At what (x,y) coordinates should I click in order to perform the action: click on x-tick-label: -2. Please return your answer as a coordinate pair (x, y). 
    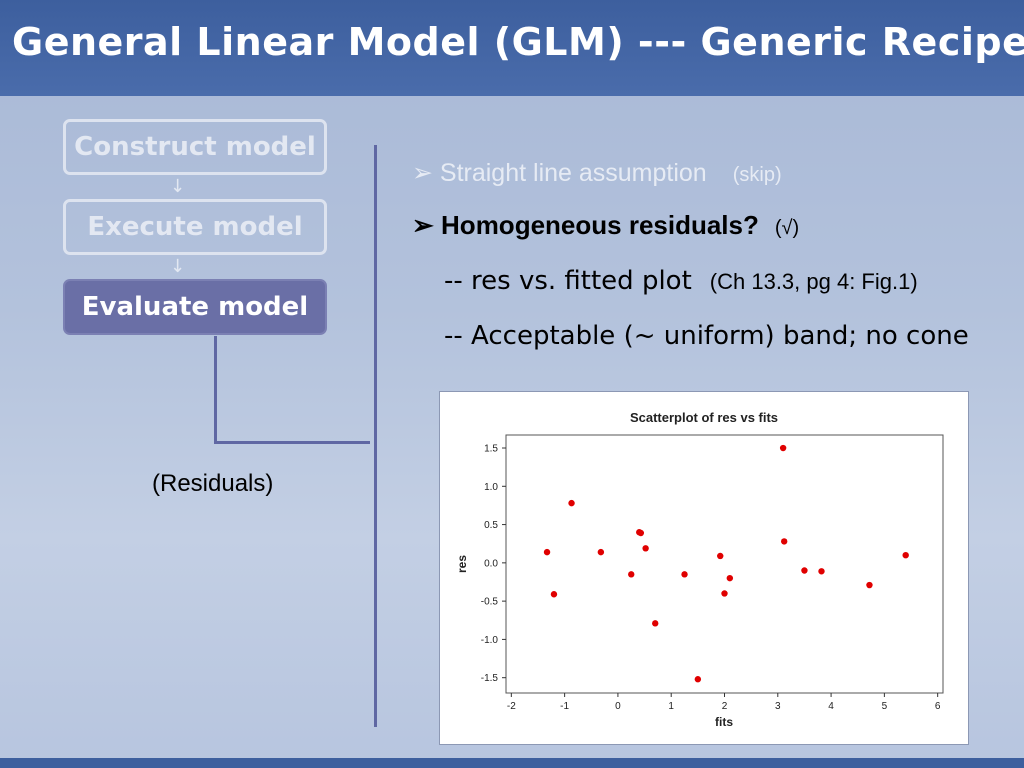
    Looking at the image, I should click on (511, 706).